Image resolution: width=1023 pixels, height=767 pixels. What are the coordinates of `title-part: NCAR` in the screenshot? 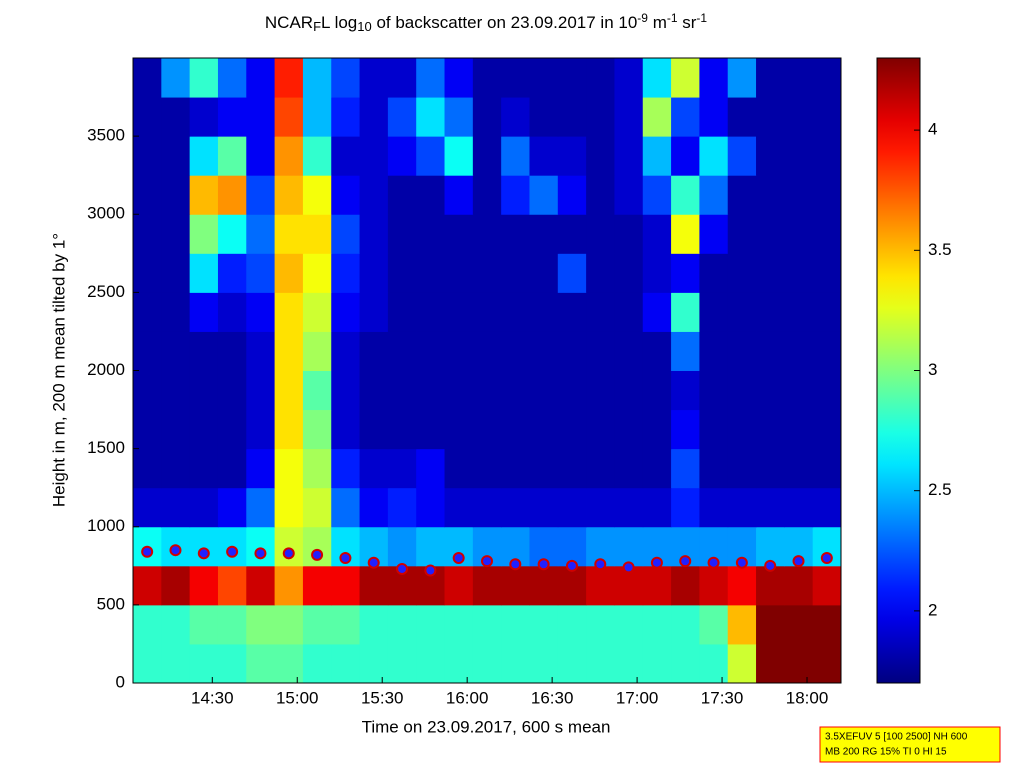 It's located at (289, 22).